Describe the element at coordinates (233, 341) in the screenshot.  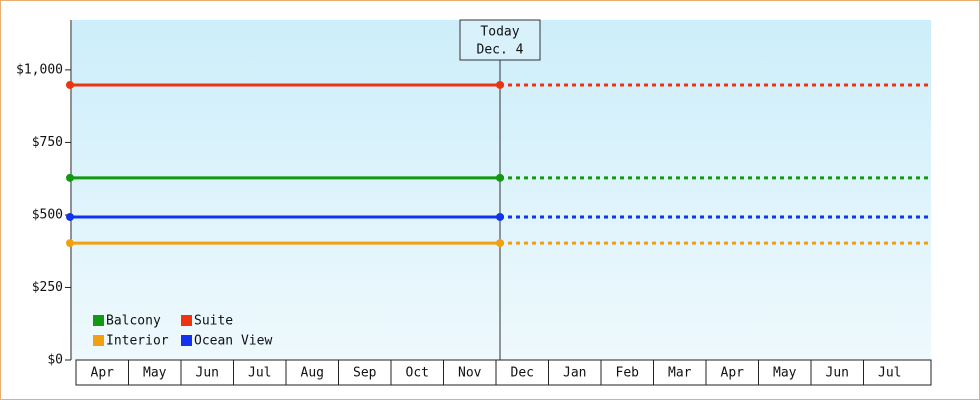
I see `legend-label: Ocean View` at that location.